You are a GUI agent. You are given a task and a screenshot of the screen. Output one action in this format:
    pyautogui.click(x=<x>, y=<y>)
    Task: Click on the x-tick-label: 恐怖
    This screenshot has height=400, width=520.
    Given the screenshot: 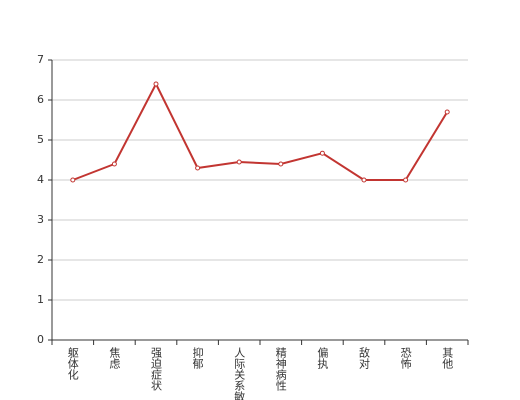 What is the action you would take?
    pyautogui.click(x=405, y=358)
    